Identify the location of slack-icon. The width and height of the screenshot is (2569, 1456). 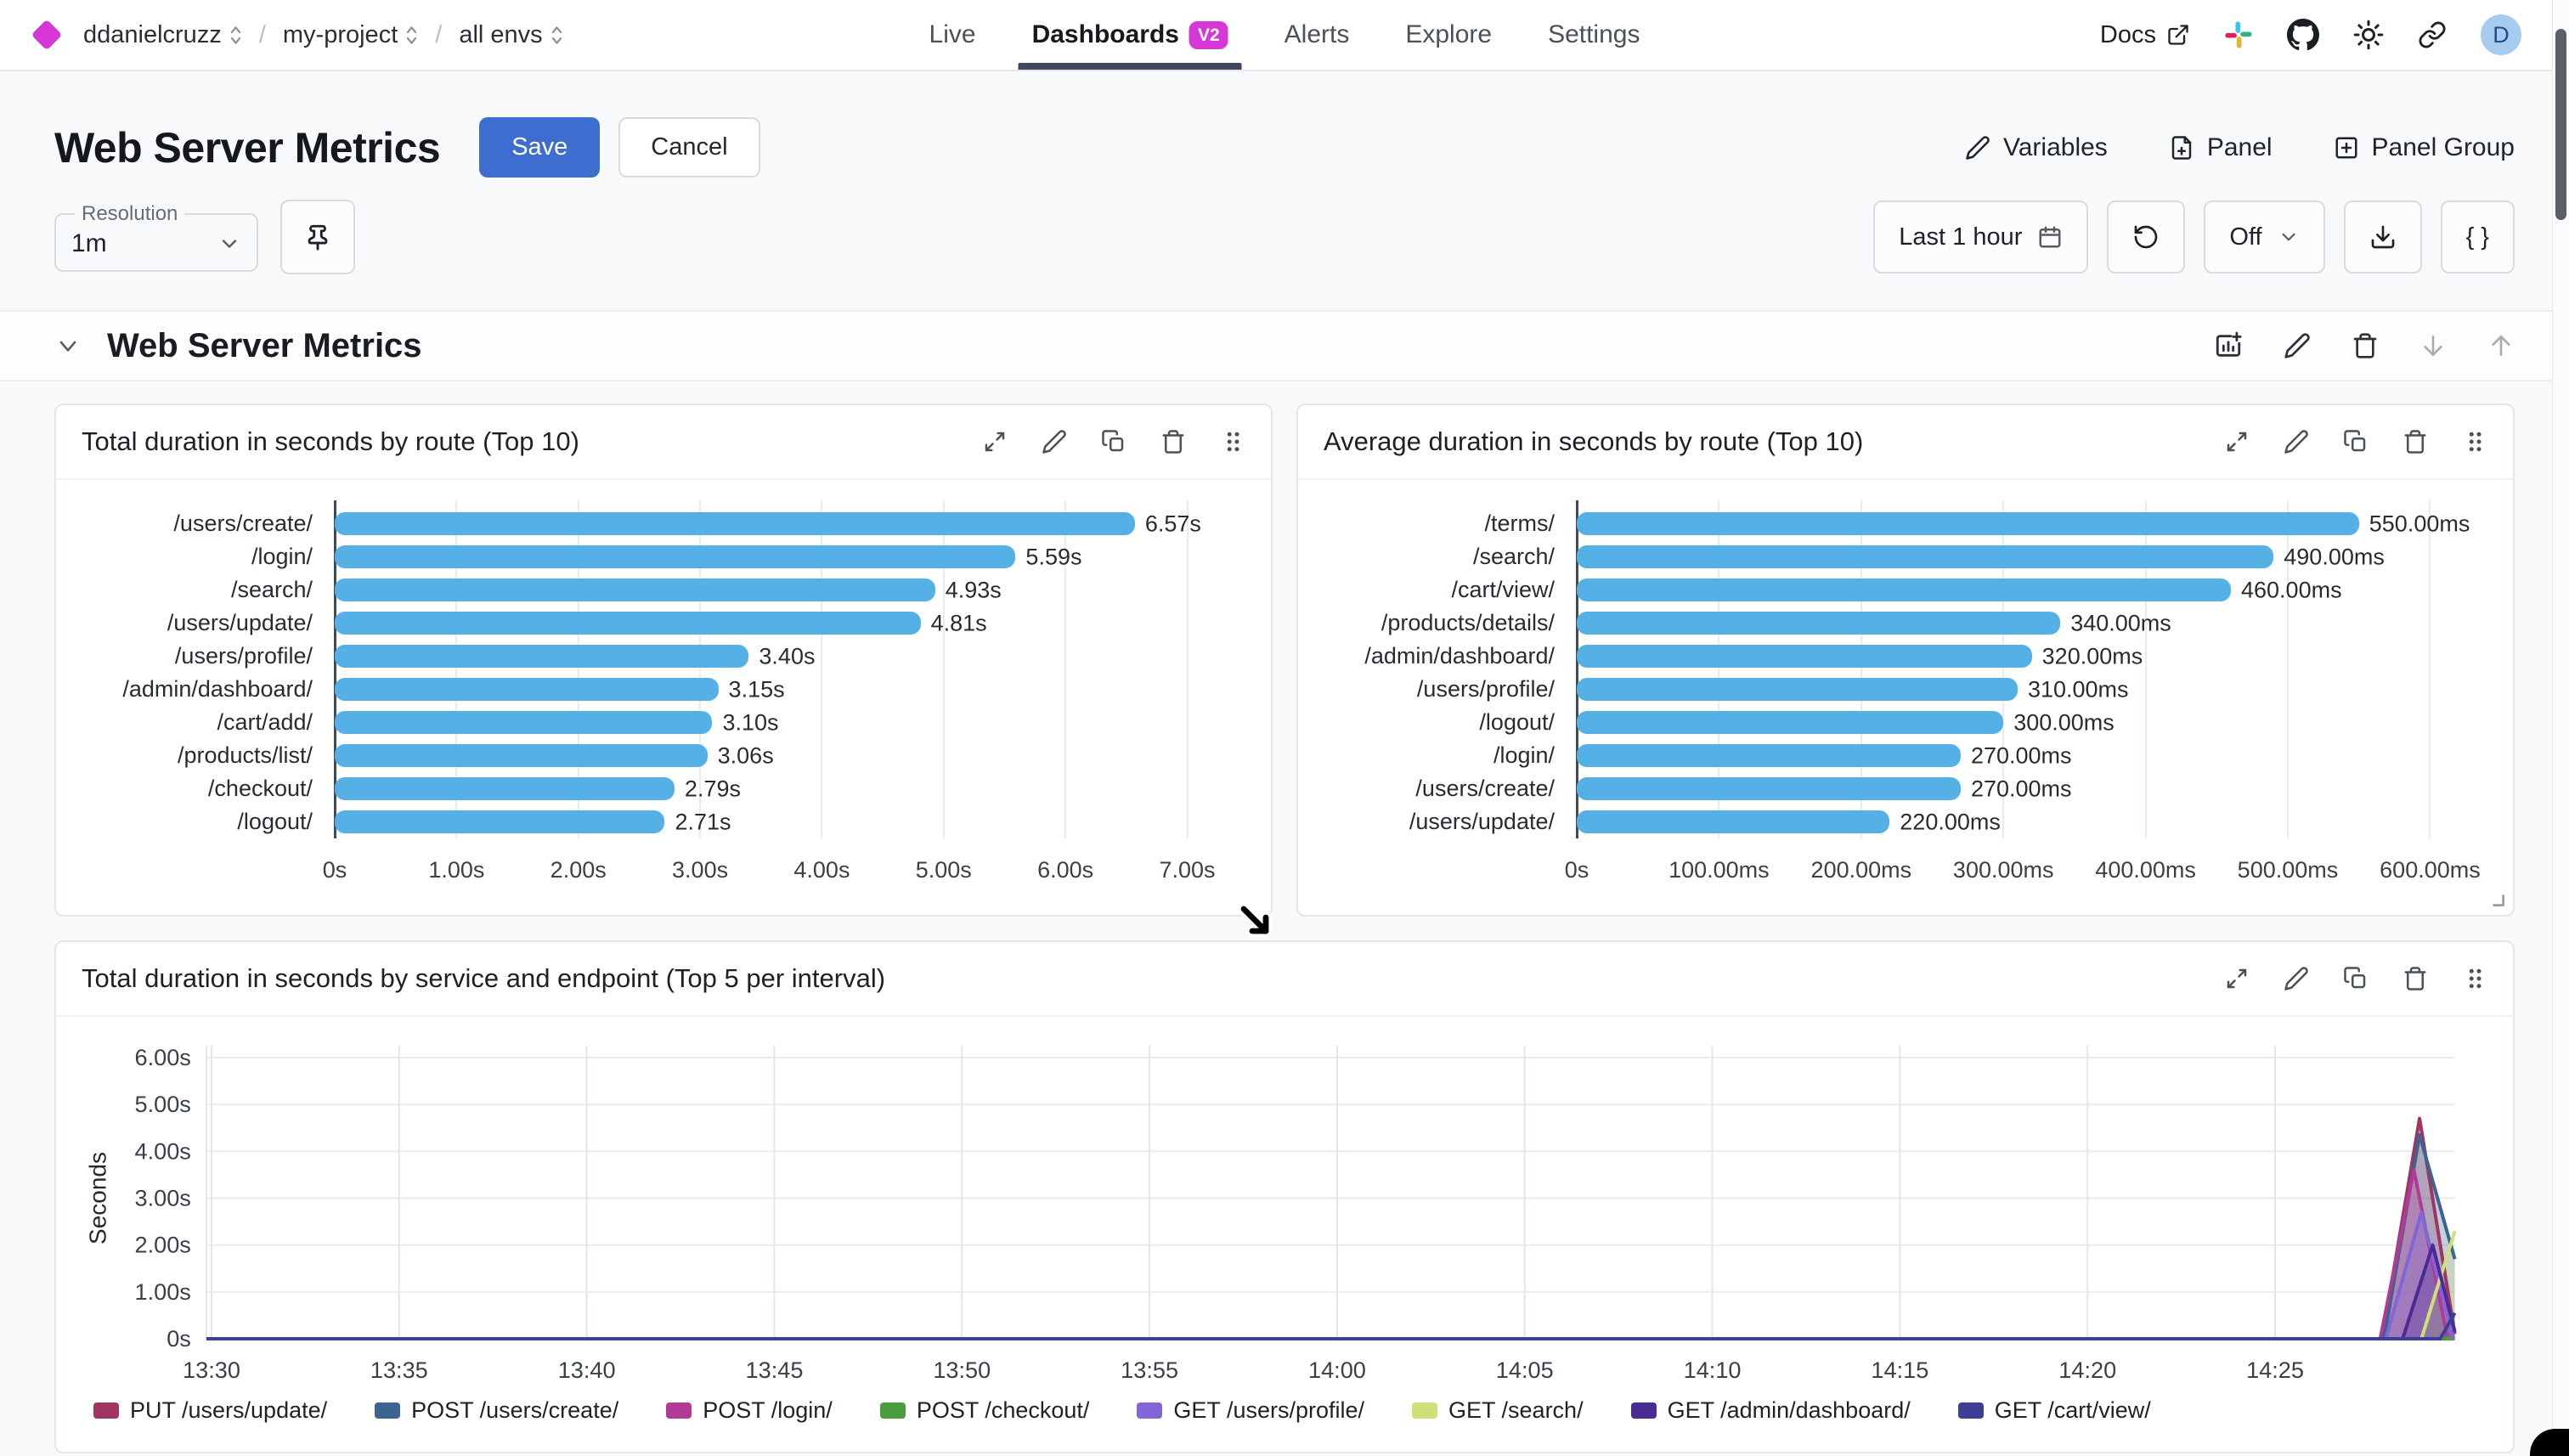
(2238, 34).